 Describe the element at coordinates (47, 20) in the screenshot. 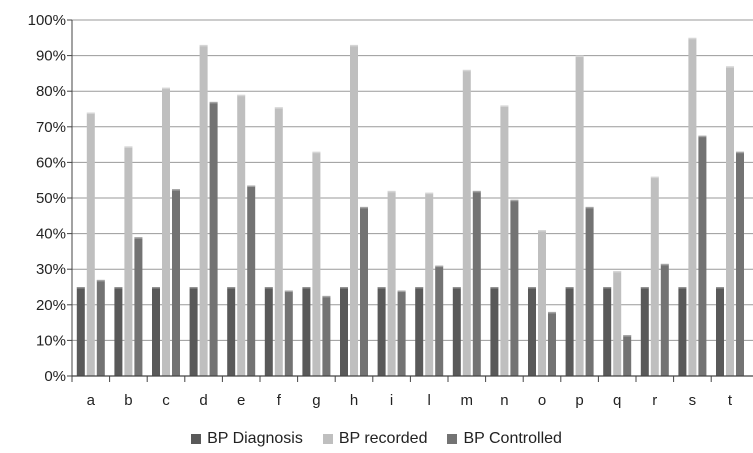

I see `y-tick-label: 100%` at that location.